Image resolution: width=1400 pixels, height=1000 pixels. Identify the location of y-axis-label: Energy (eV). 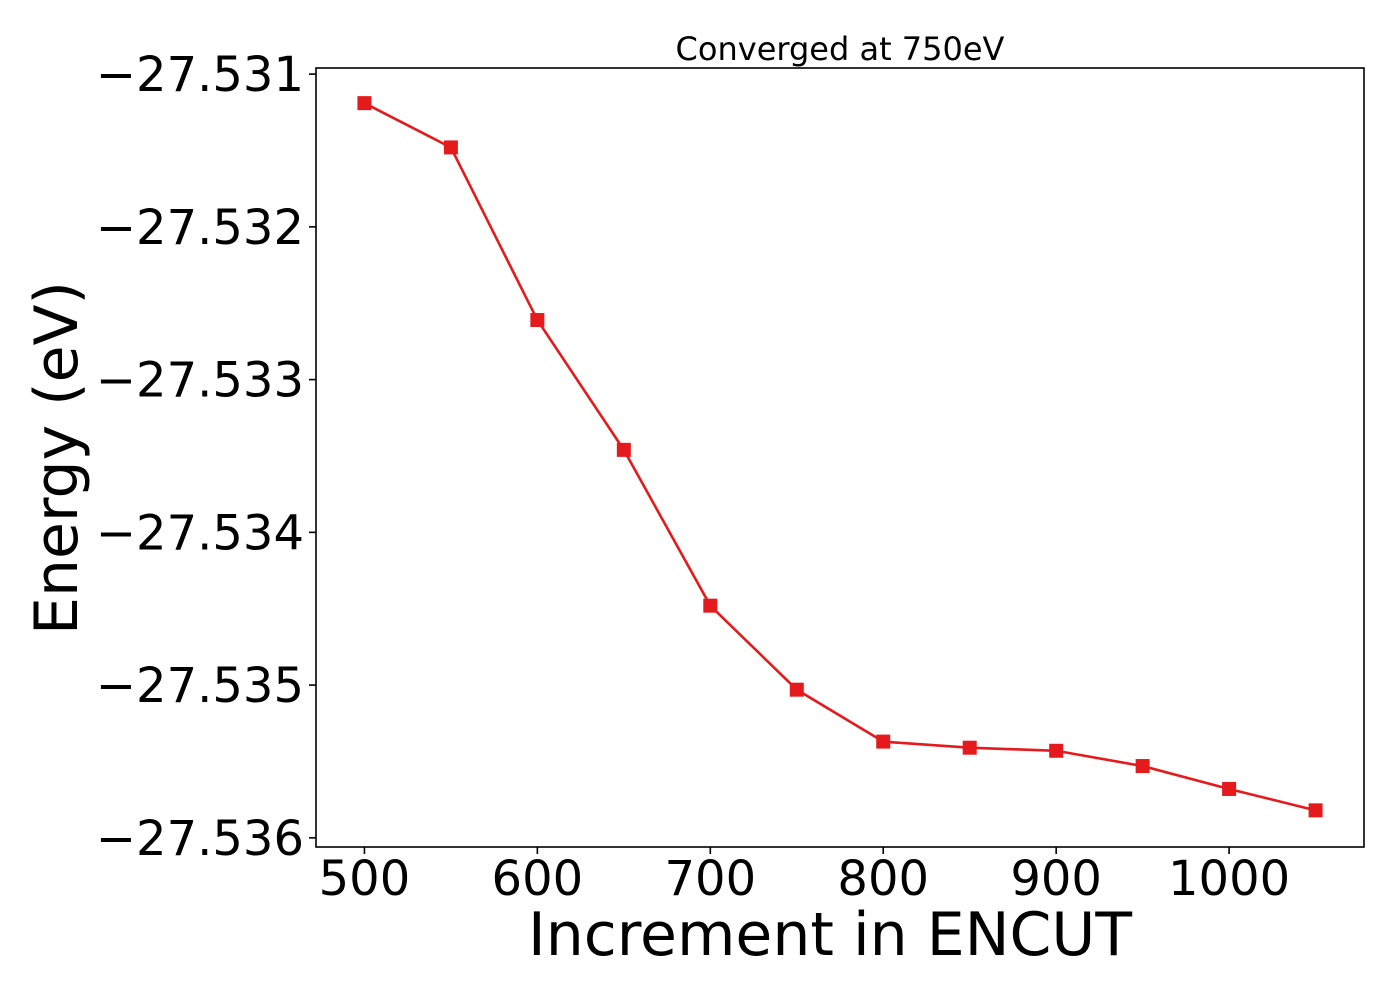
(57, 458).